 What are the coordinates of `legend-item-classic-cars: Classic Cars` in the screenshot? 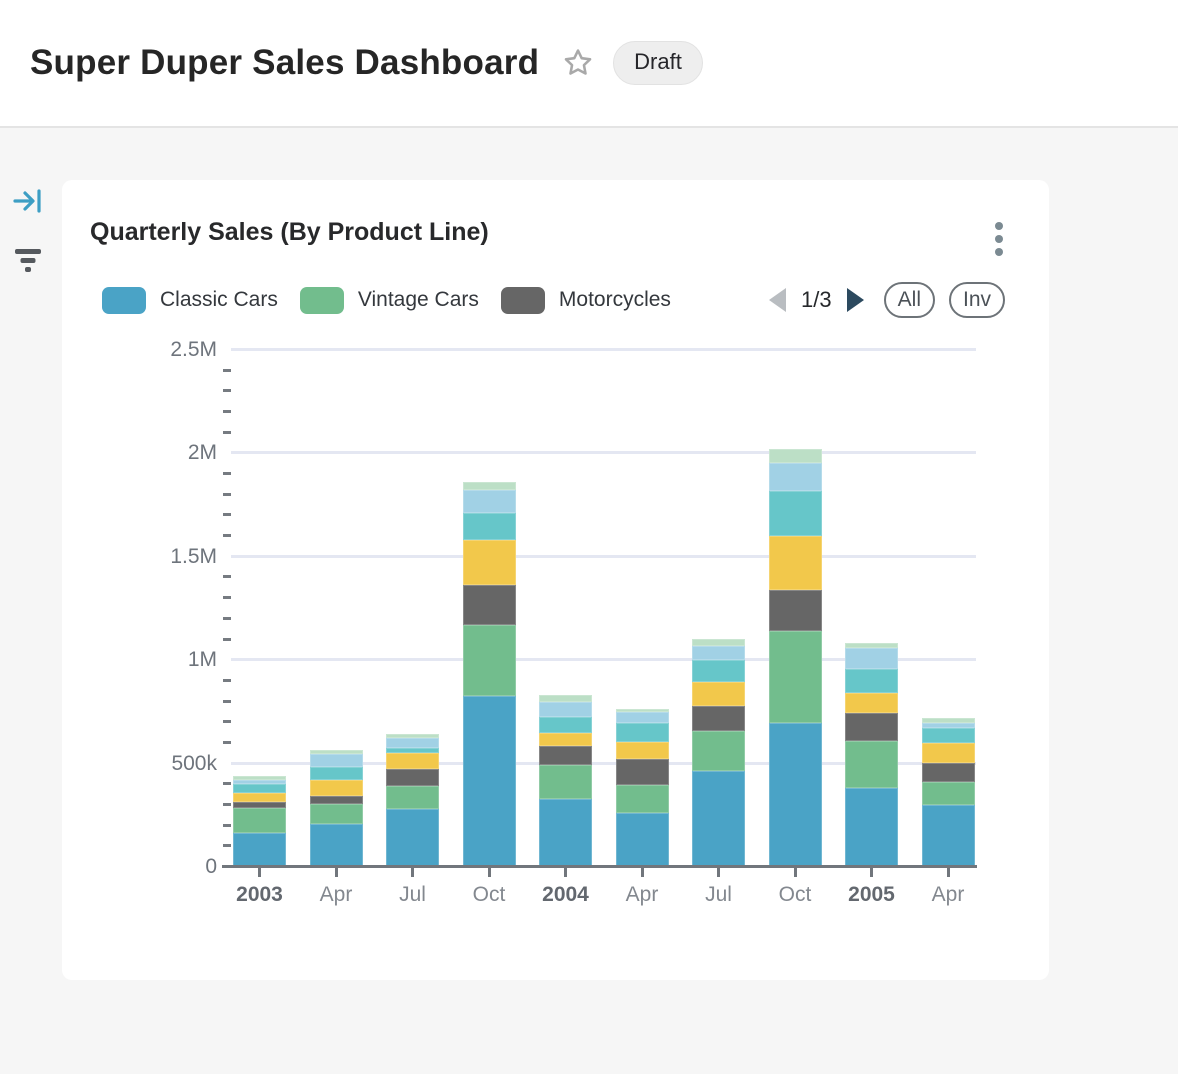 It's located at (190, 300).